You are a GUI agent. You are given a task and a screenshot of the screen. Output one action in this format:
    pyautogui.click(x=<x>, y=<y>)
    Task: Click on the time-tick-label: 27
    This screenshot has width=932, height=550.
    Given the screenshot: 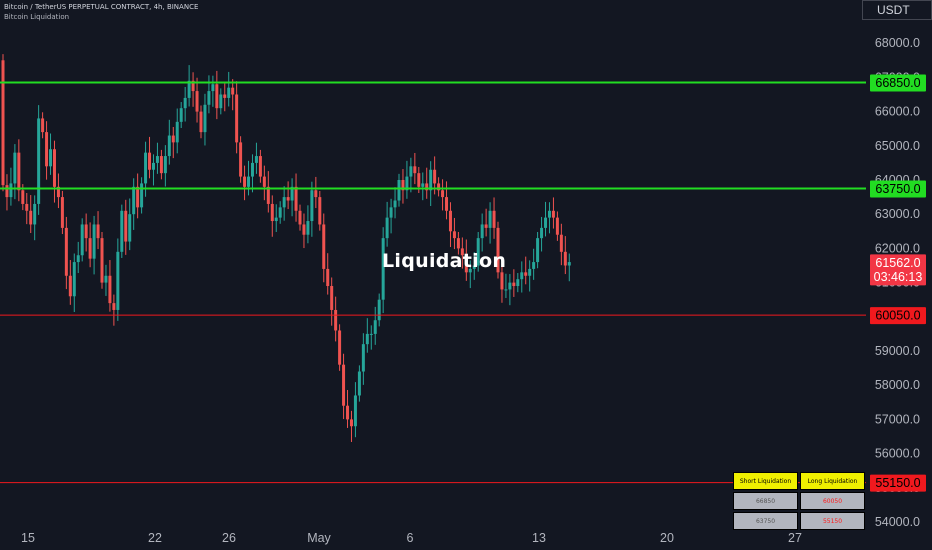 What is the action you would take?
    pyautogui.click(x=795, y=538)
    